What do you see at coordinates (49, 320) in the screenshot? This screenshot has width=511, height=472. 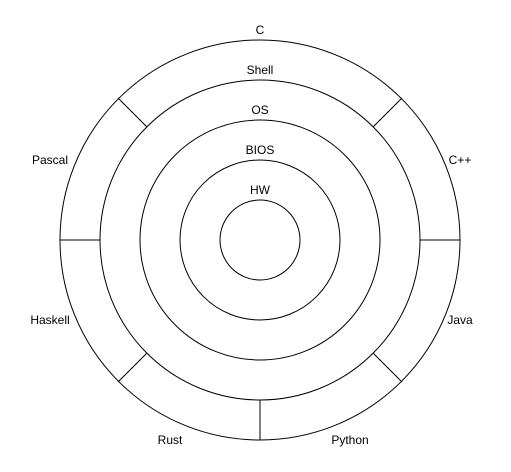 I see `haskell-label: Haskell` at bounding box center [49, 320].